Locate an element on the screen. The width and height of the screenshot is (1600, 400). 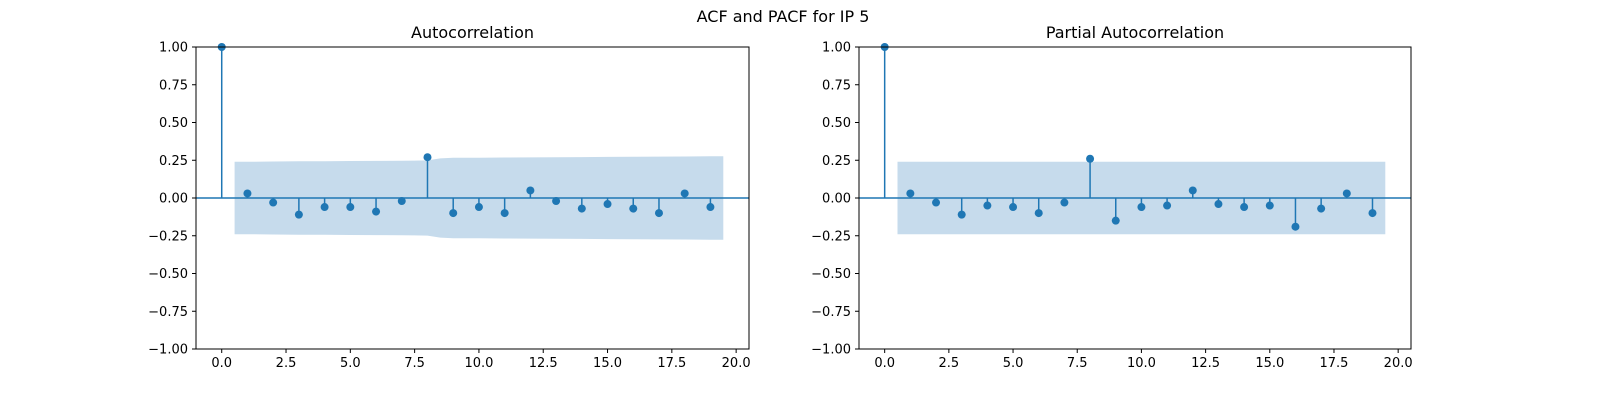
acf-ytick-label-6: 0.50 is located at coordinates (173, 123).